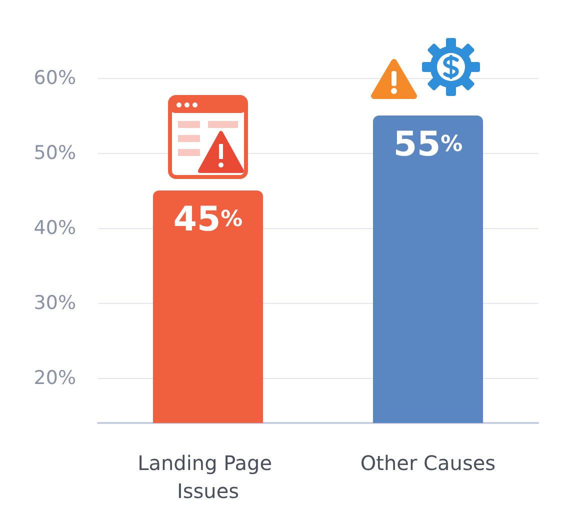  Describe the element at coordinates (55, 78) in the screenshot. I see `y-tick-label: 60%` at that location.